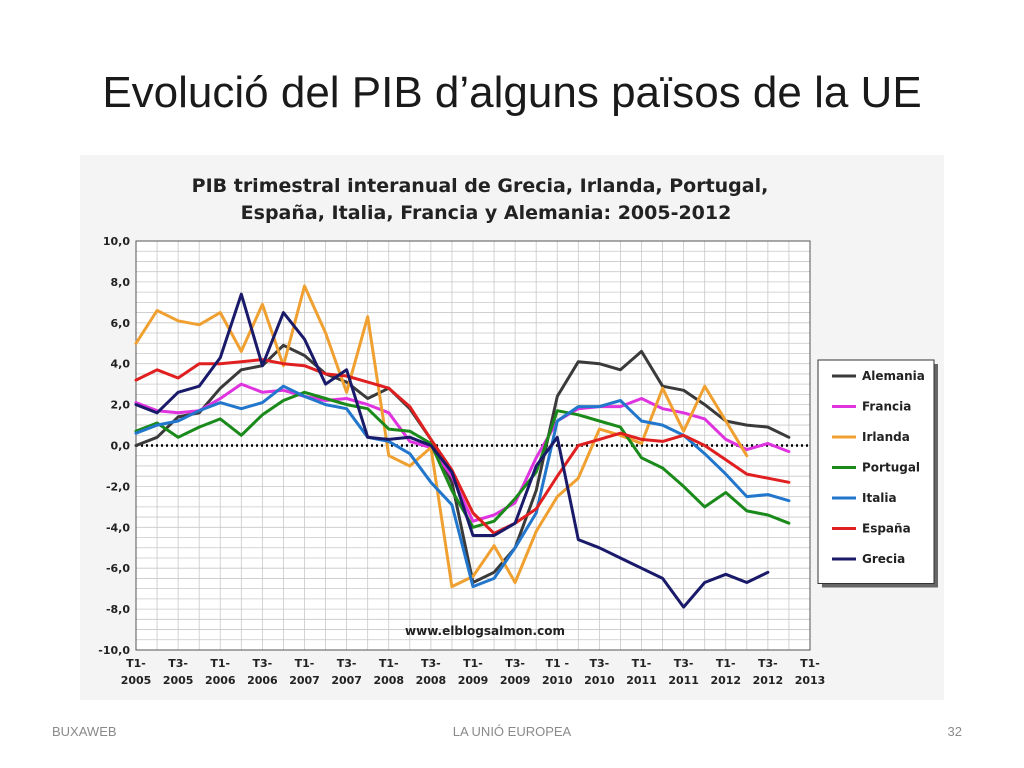 This screenshot has height=768, width=1024. I want to click on footer-left: BUXAWEB, so click(84, 731).